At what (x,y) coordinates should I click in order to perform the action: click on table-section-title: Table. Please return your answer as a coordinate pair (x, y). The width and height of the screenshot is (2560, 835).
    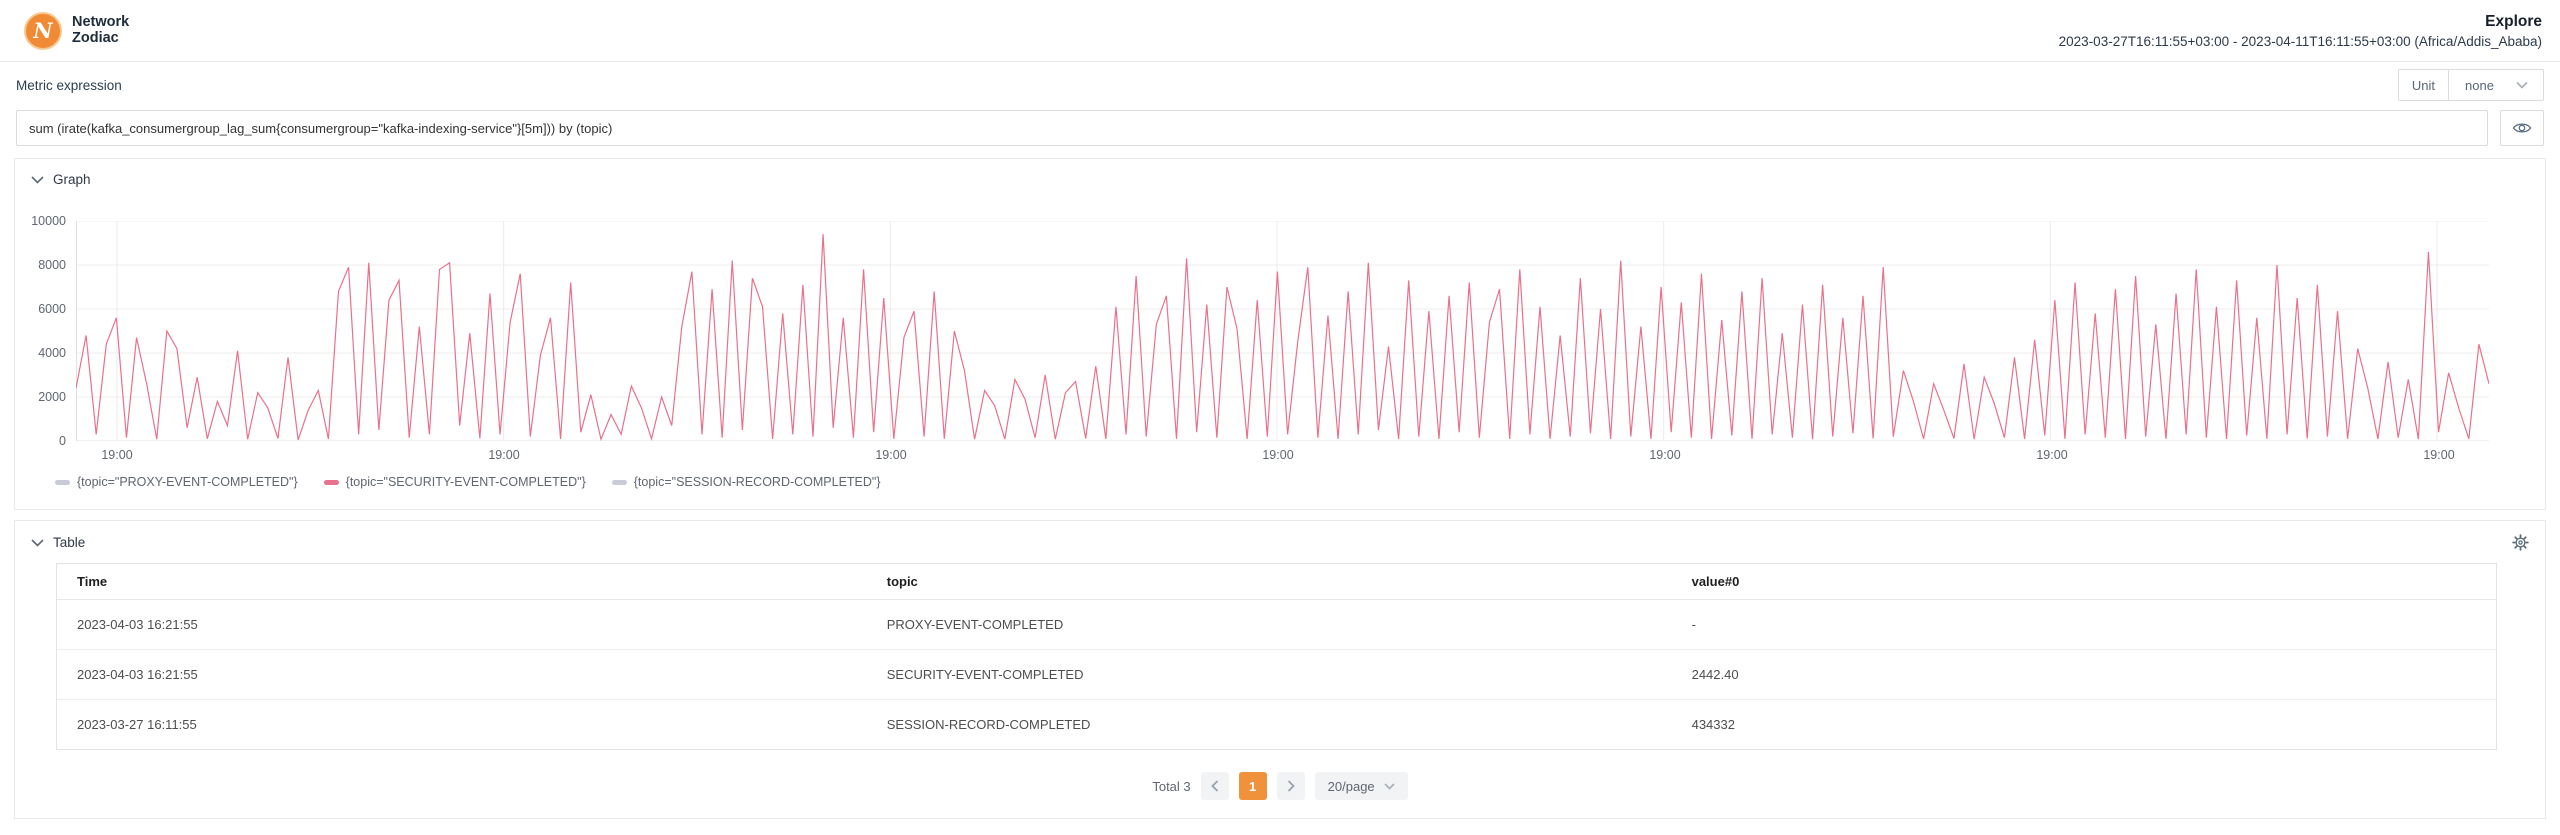
    Looking at the image, I should click on (69, 542).